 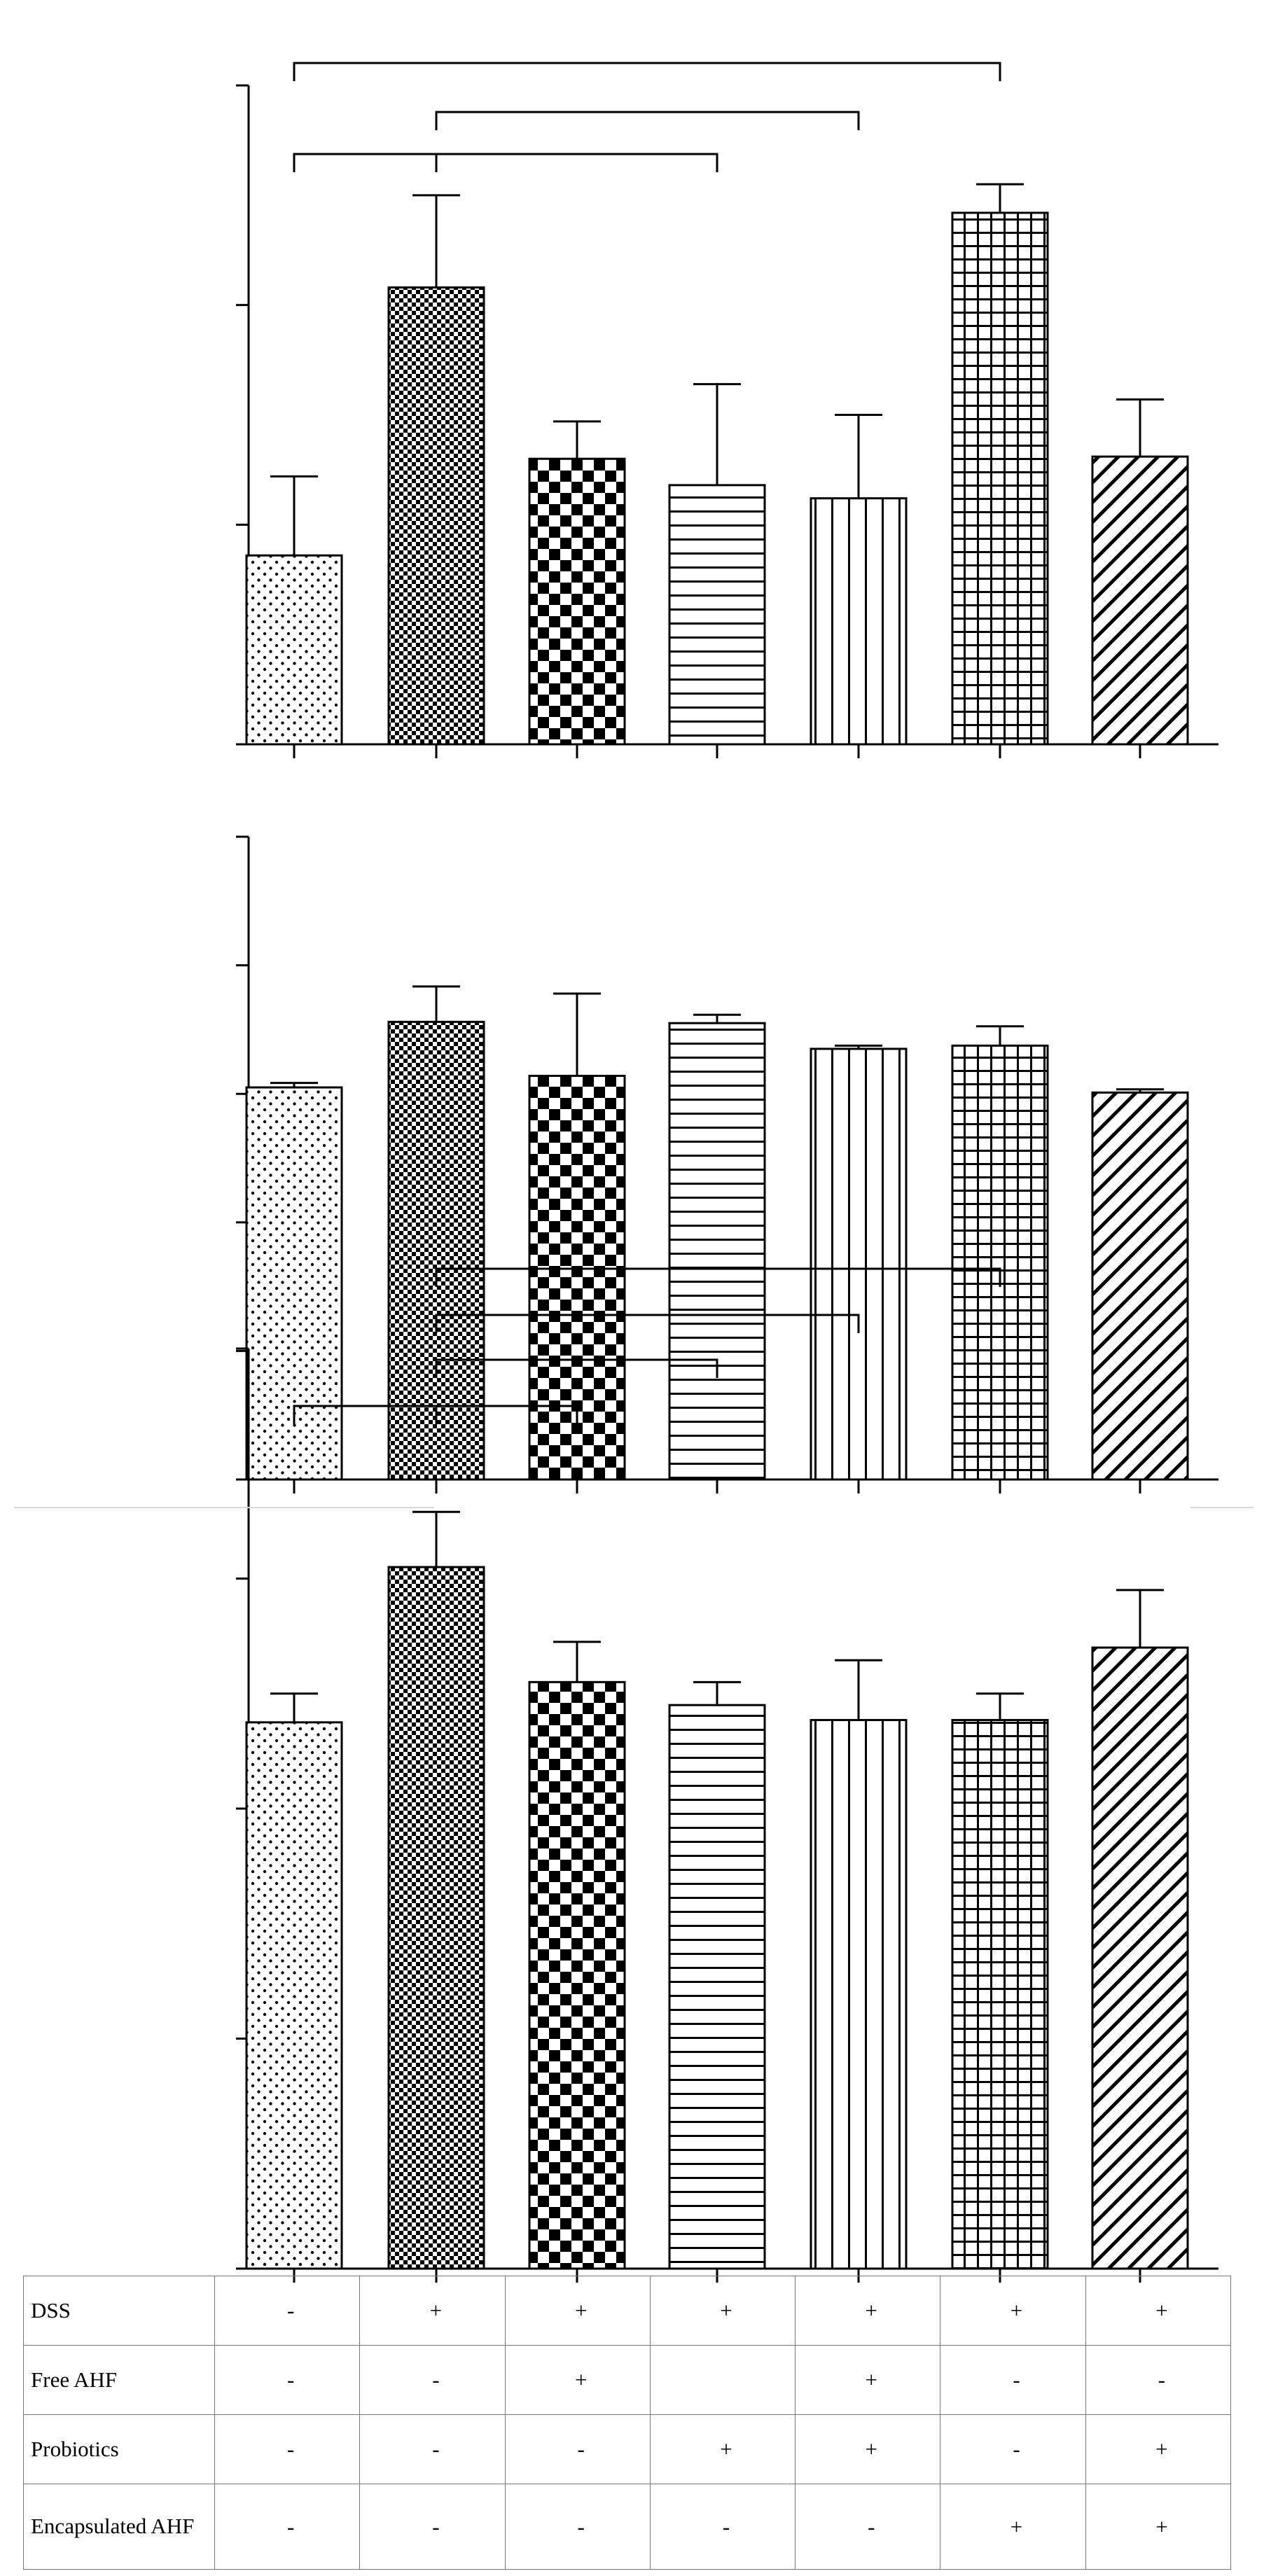 I want to click on table-cell, so click(x=722, y=2380).